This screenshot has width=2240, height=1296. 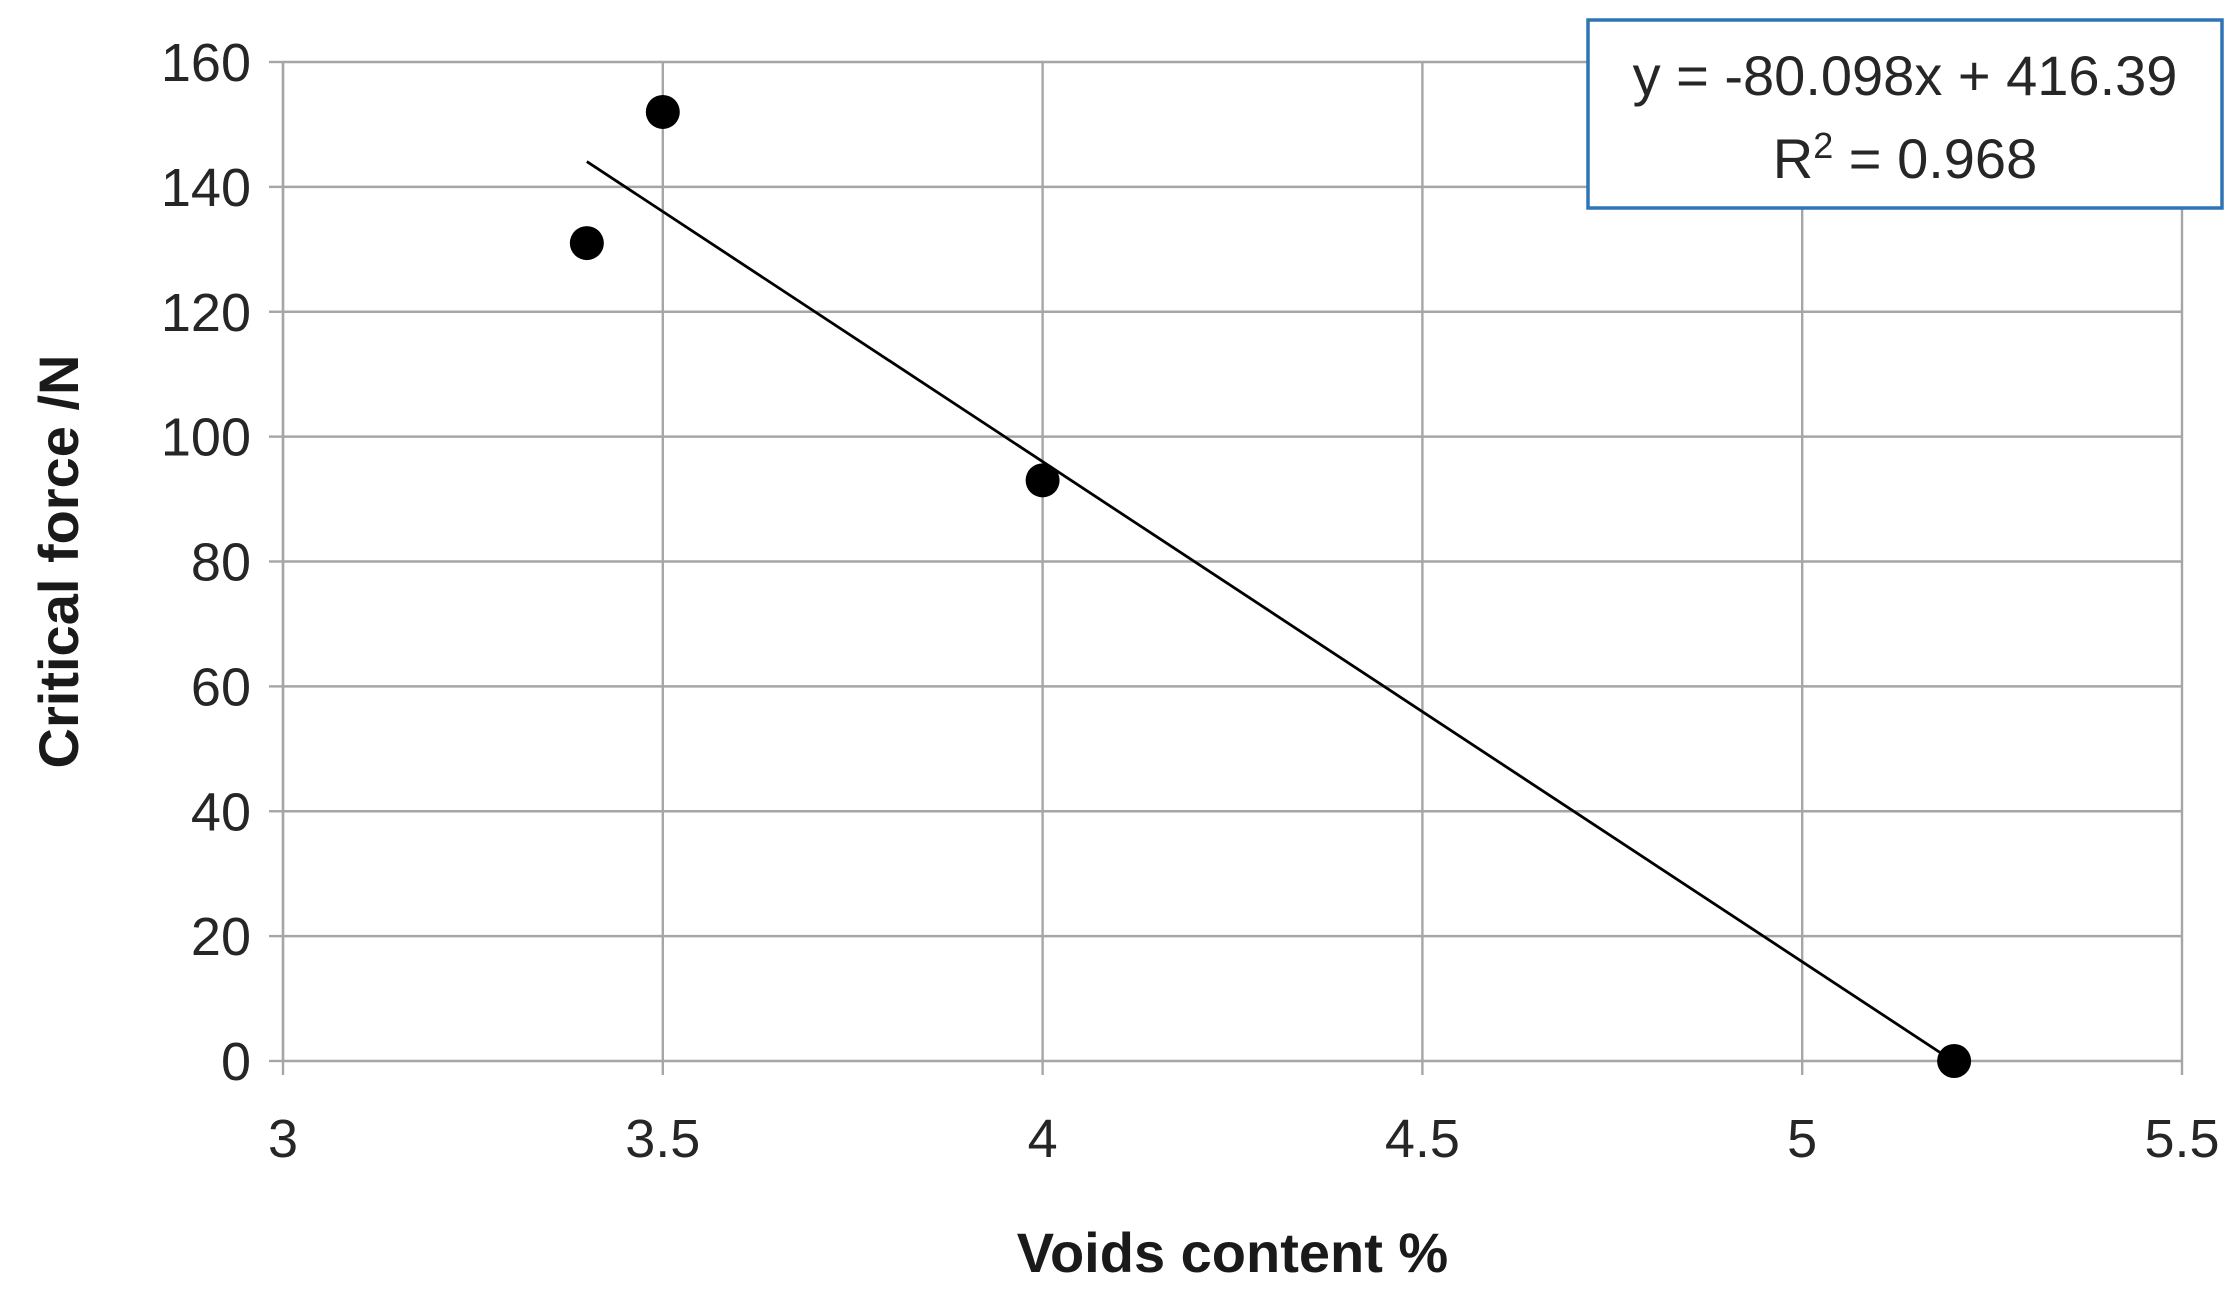 I want to click on r-squared-value: = 0.968, so click(x=1935, y=158).